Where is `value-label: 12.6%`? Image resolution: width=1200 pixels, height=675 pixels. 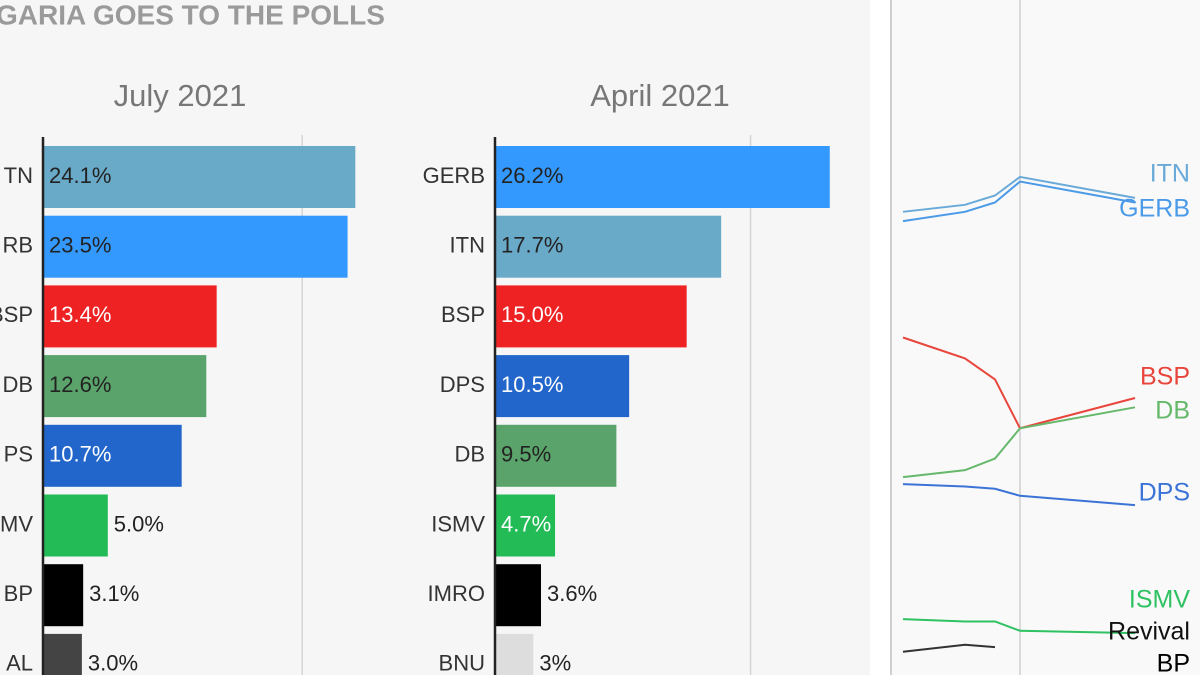
value-label: 12.6% is located at coordinates (80, 384).